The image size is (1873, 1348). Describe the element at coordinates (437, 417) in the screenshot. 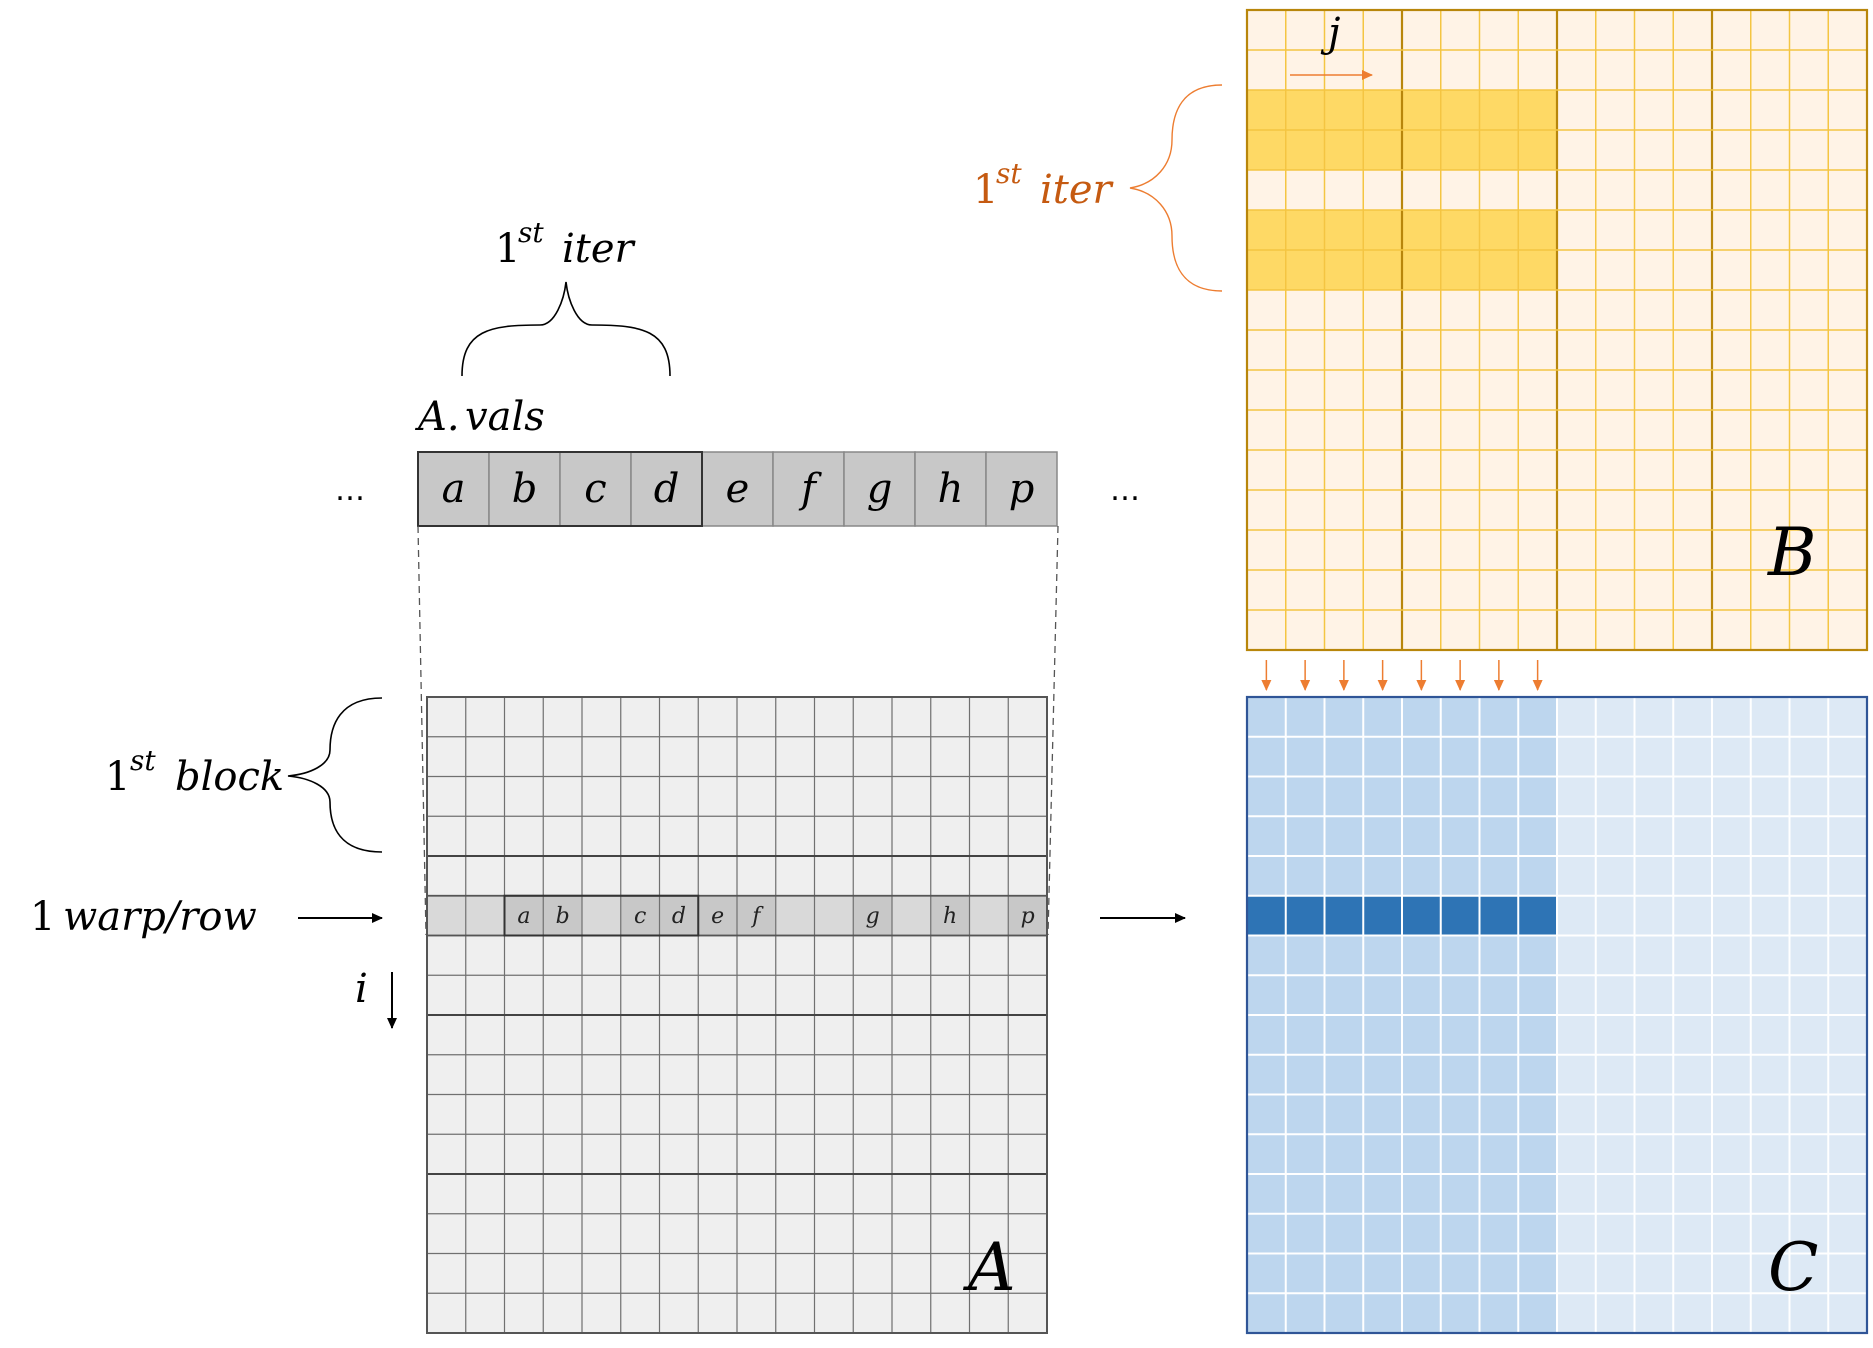

I see `vals-label-main: A.` at that location.